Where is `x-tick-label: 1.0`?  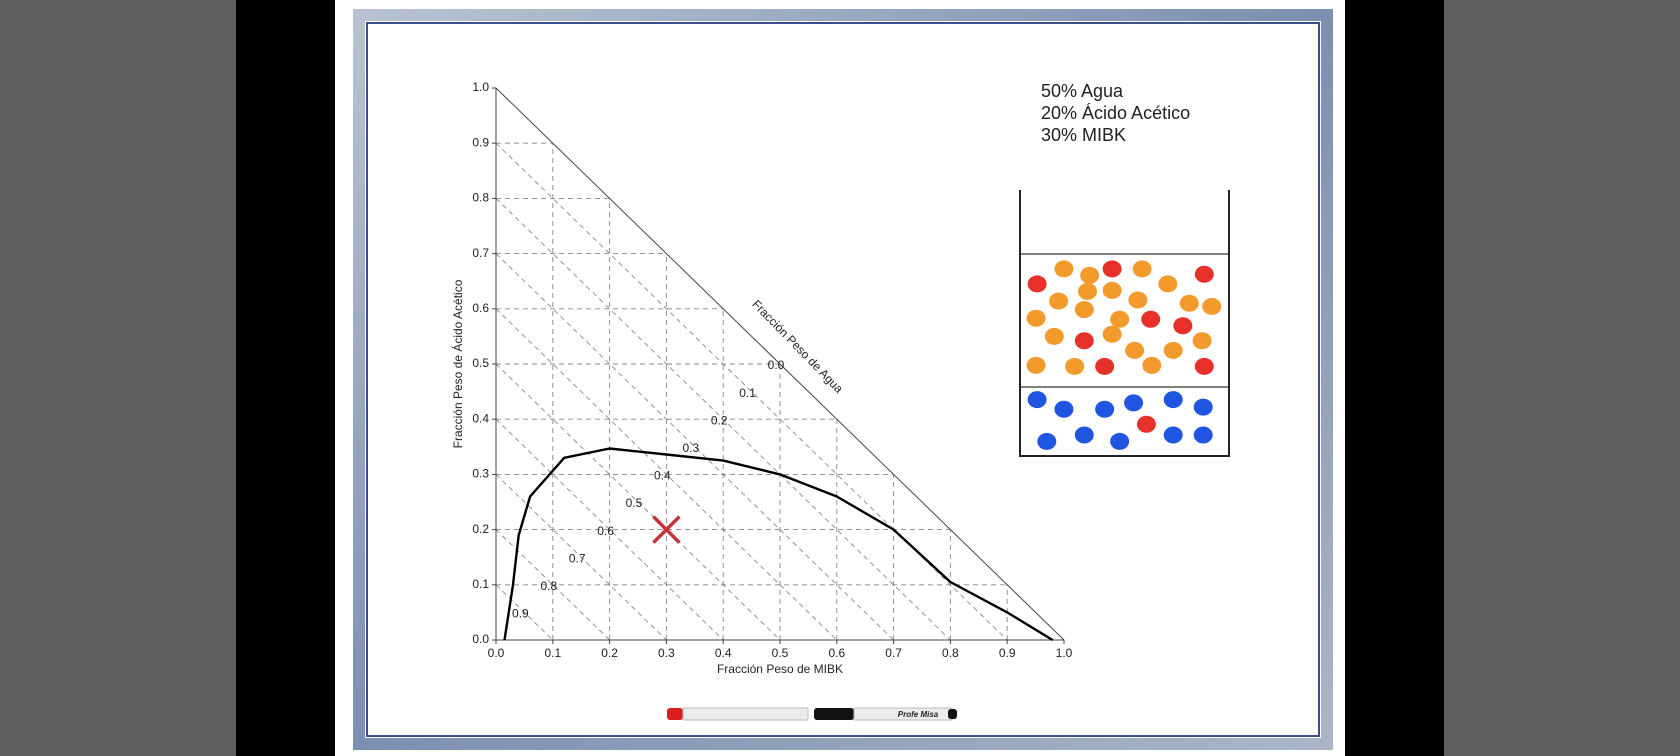 x-tick-label: 1.0 is located at coordinates (1064, 653).